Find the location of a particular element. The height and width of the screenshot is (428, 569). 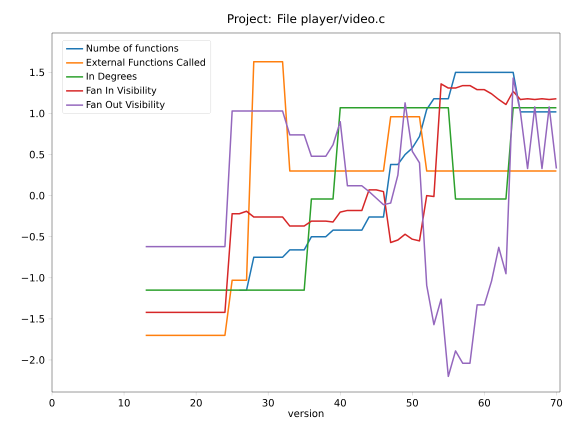

y-tick-label: 0.5 is located at coordinates (37, 154).